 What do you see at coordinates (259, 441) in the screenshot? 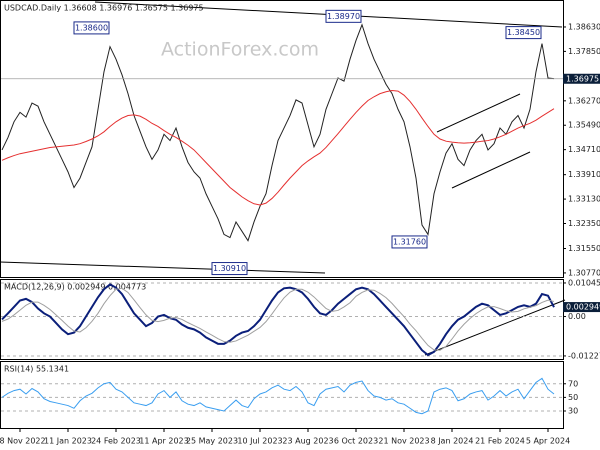
I see `x-tick-label: 10 Jul 2023` at bounding box center [259, 441].